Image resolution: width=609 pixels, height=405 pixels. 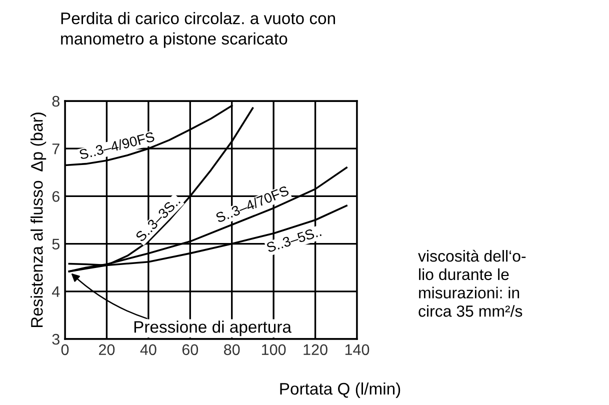 I want to click on x-tick-label: 60, so click(x=190, y=350).